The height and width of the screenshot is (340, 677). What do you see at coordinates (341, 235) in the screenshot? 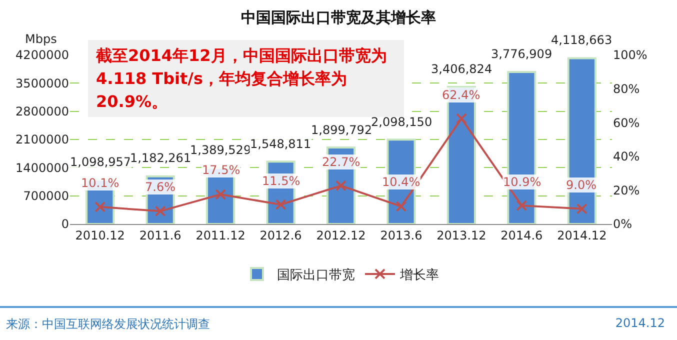
I see `x-tick-label: 2012.12` at bounding box center [341, 235].